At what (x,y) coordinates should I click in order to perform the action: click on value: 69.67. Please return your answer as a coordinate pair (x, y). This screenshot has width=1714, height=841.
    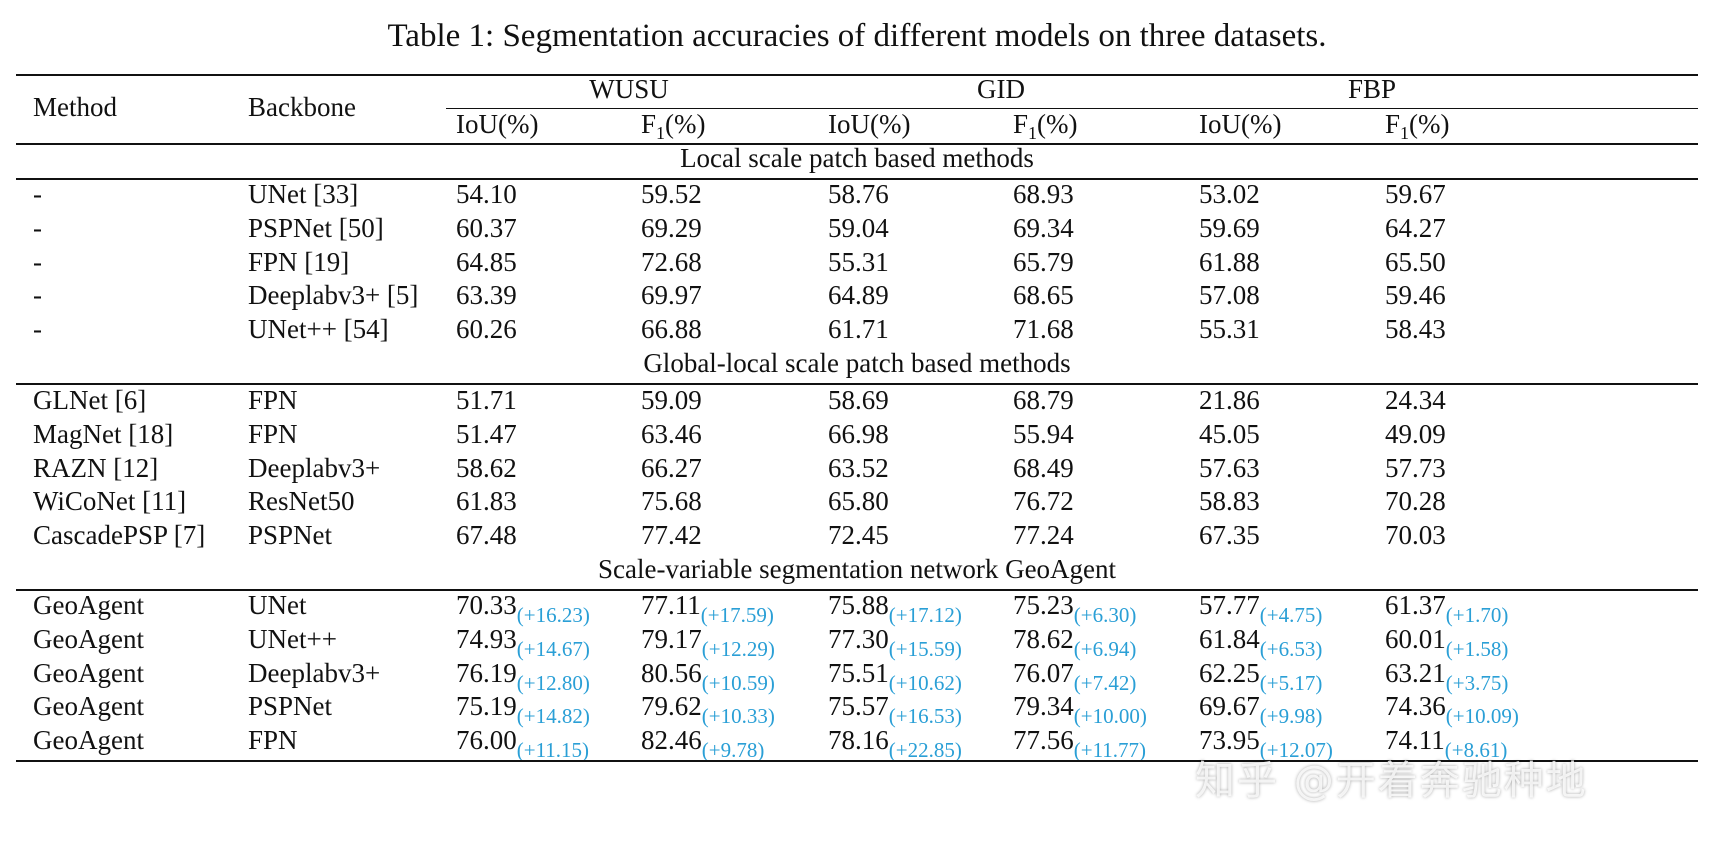
    Looking at the image, I should click on (1229, 706).